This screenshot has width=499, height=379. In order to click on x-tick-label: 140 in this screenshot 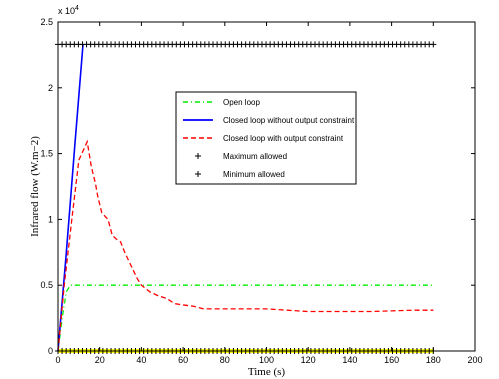, I will do `click(349, 360)`.